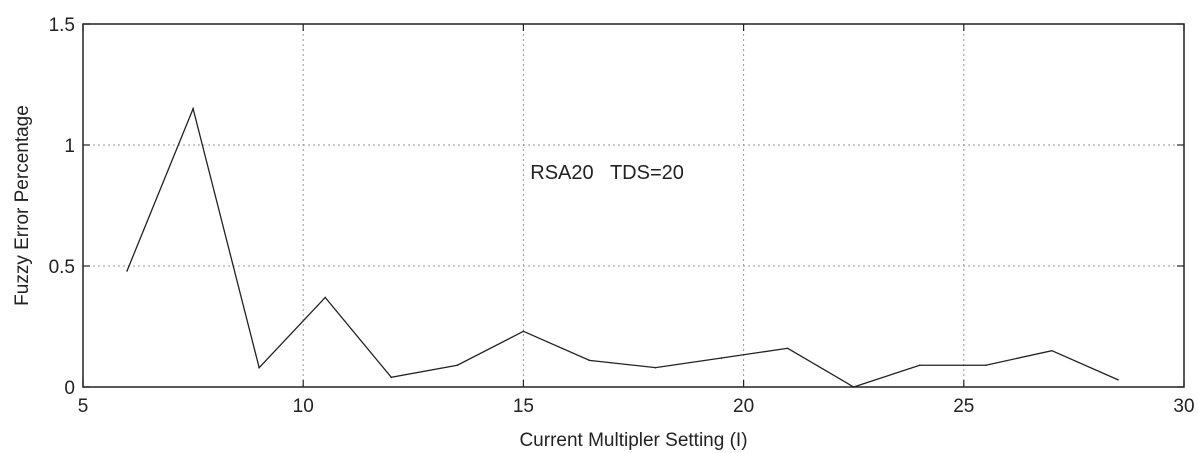  I want to click on x-tick-label: 15, so click(523, 406).